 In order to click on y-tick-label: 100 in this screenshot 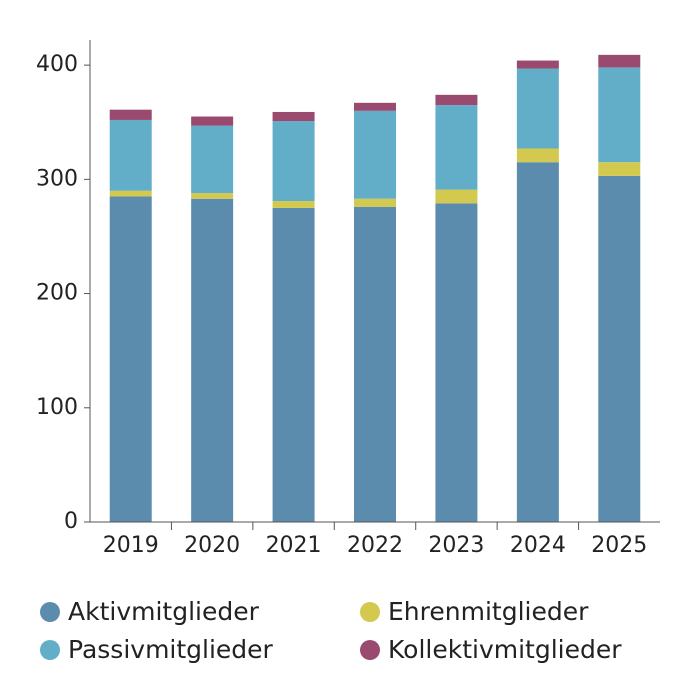, I will do `click(57, 407)`.